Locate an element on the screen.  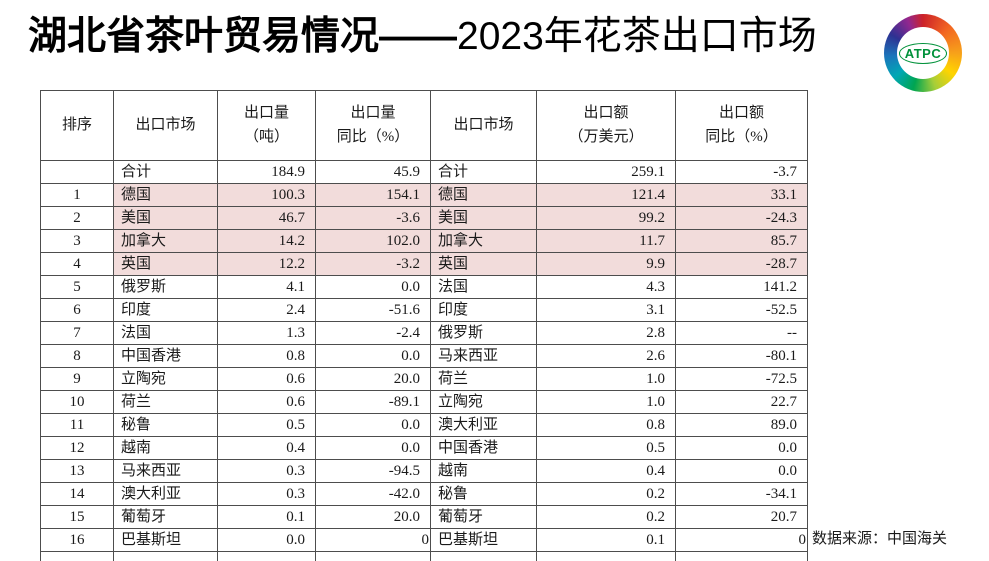
value-cell: 154.1 is located at coordinates (373, 195).